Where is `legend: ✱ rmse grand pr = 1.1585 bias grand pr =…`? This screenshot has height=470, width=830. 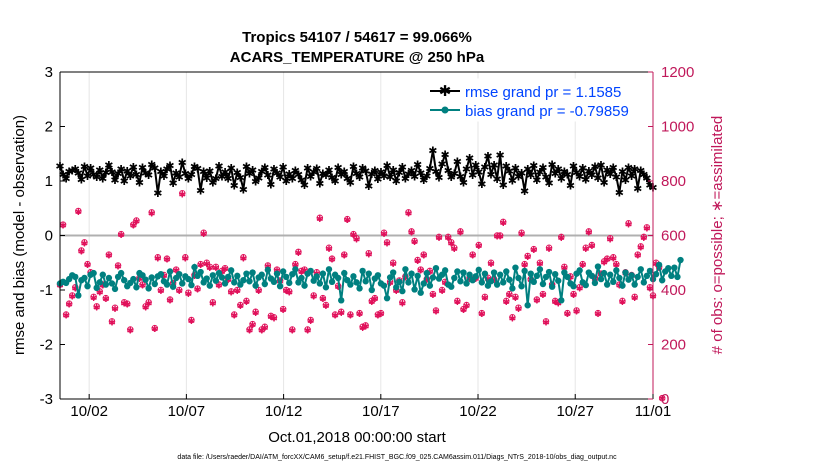
legend: ✱ rmse grand pr = 1.1585 bias grand pr =… is located at coordinates (538, 100).